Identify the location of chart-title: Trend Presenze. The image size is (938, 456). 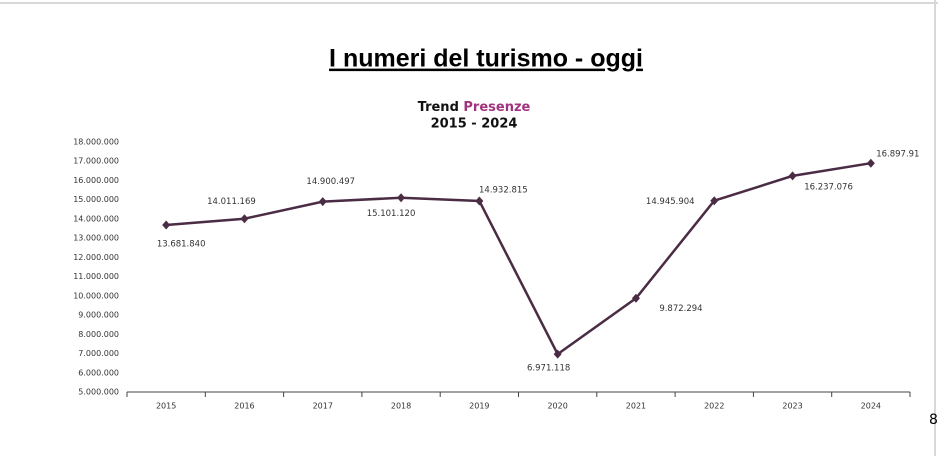
(474, 107).